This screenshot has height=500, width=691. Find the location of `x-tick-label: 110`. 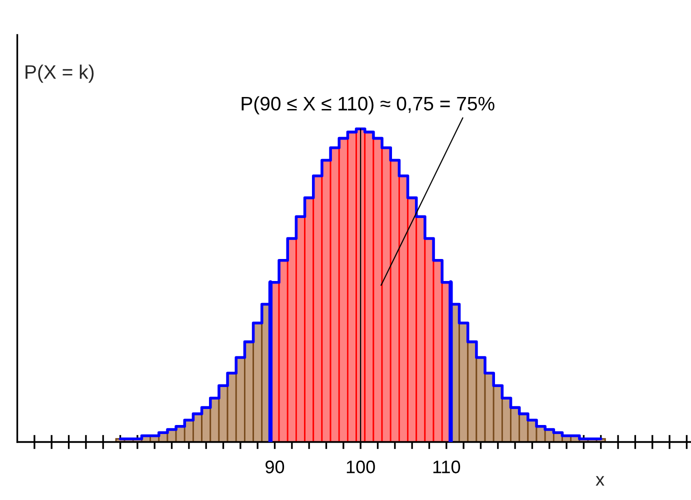

x-tick-label: 110 is located at coordinates (446, 467).